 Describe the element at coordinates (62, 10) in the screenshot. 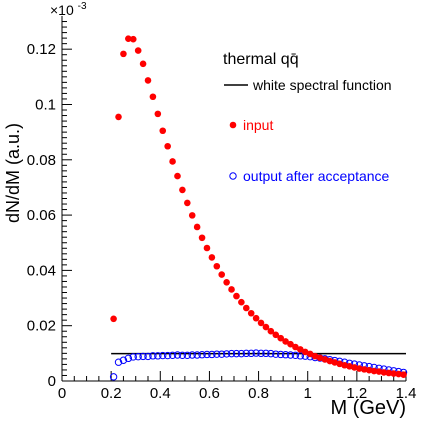

I see `y-multiplier-base: ×10` at that location.